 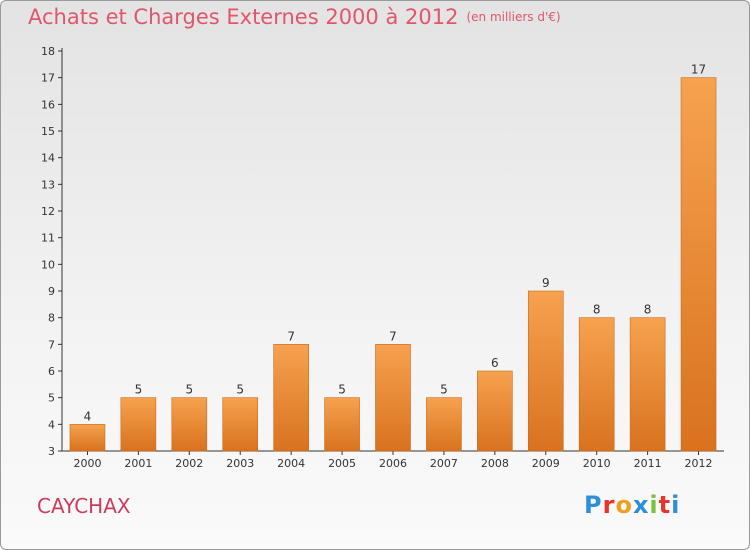 What do you see at coordinates (51, 371) in the screenshot?
I see `y-tick-label: 6` at bounding box center [51, 371].